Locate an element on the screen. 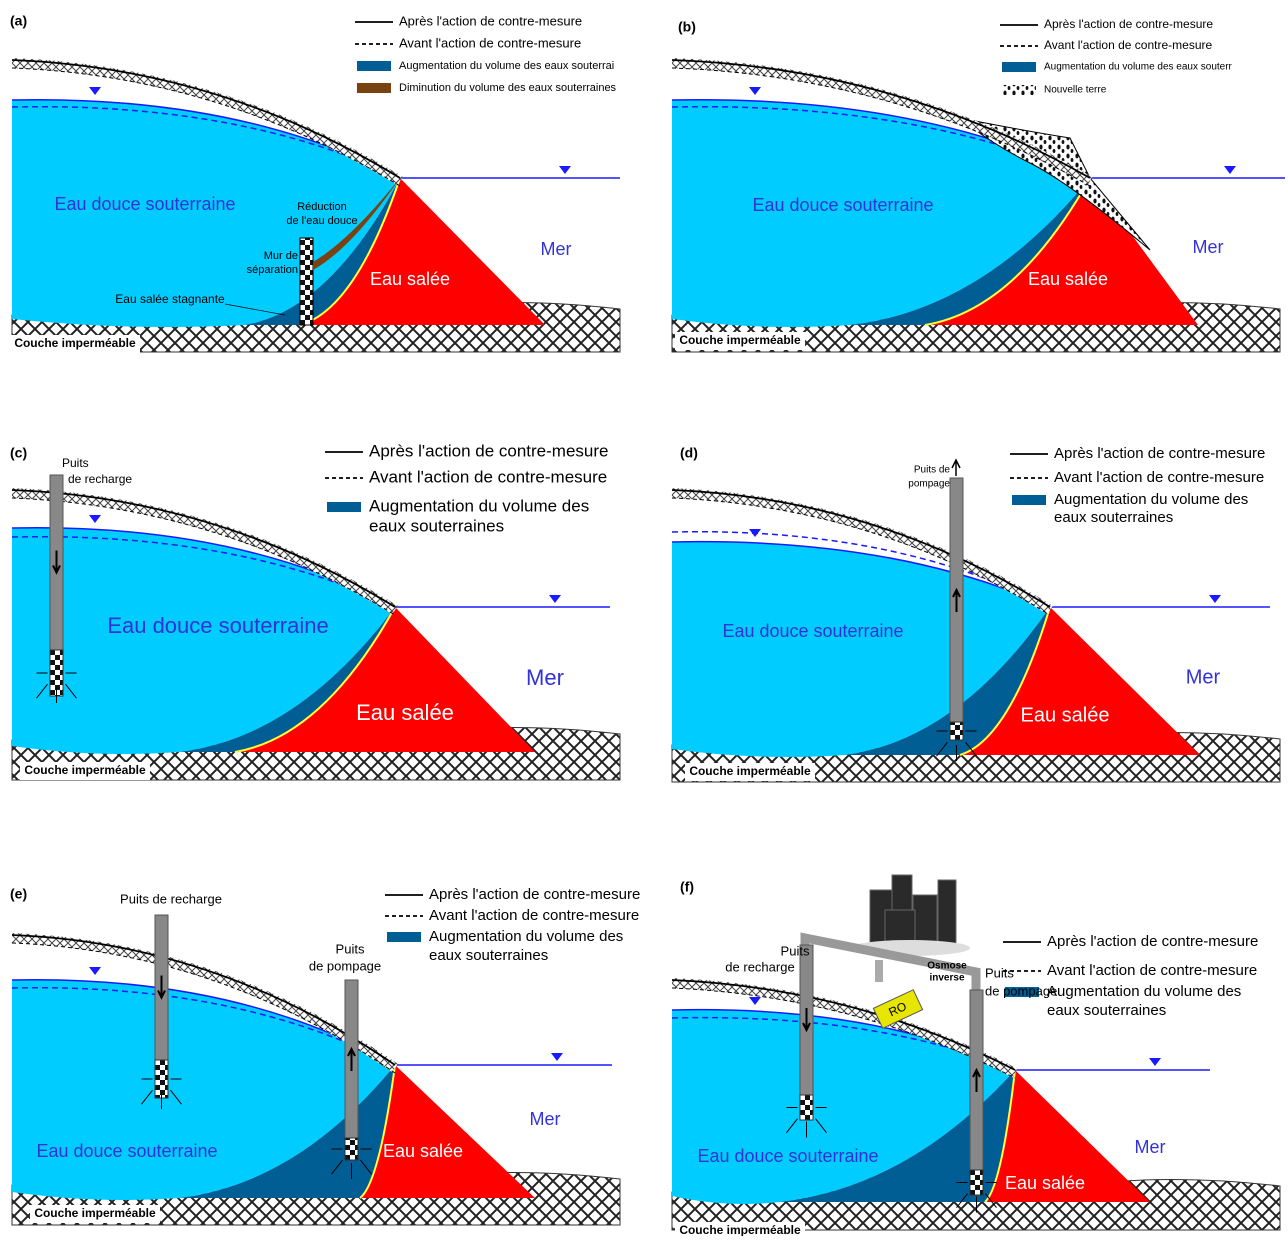  panel-label: (e) is located at coordinates (18, 894).